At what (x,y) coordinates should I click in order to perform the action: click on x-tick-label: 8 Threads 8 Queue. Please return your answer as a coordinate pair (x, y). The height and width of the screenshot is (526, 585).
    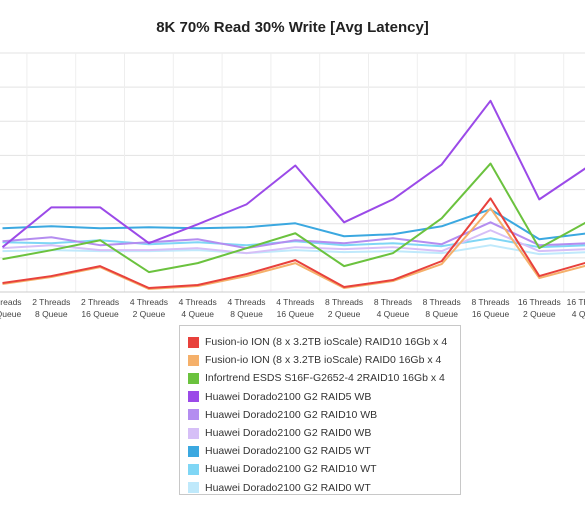
    Looking at the image, I should click on (442, 308).